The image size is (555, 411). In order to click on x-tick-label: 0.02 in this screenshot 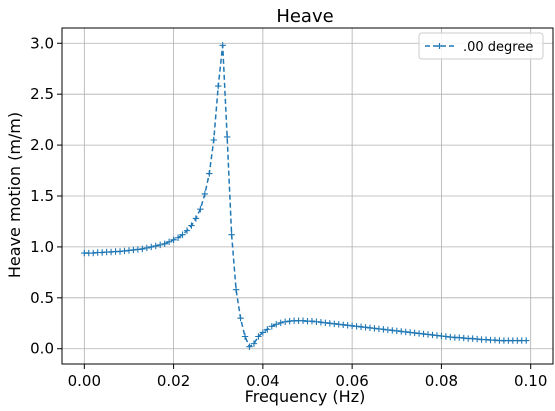, I will do `click(173, 381)`.